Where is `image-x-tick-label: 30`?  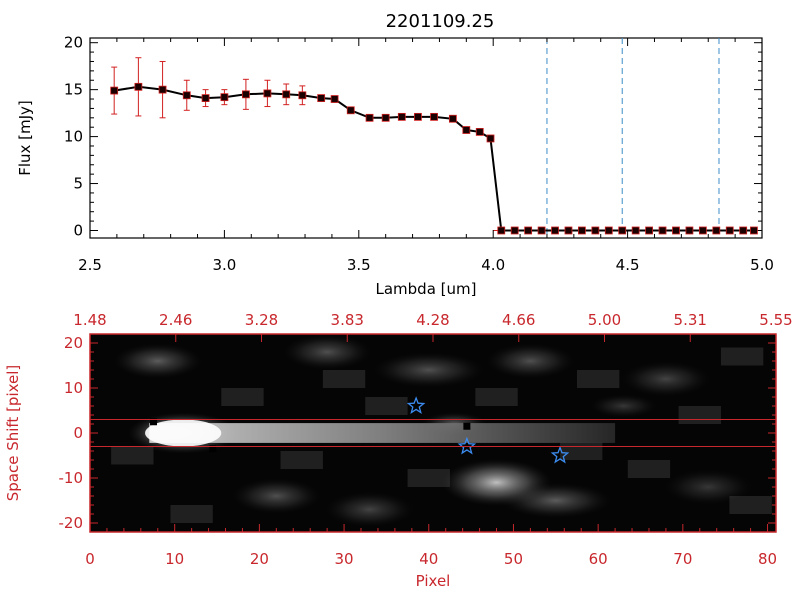 image-x-tick-label: 30 is located at coordinates (344, 559).